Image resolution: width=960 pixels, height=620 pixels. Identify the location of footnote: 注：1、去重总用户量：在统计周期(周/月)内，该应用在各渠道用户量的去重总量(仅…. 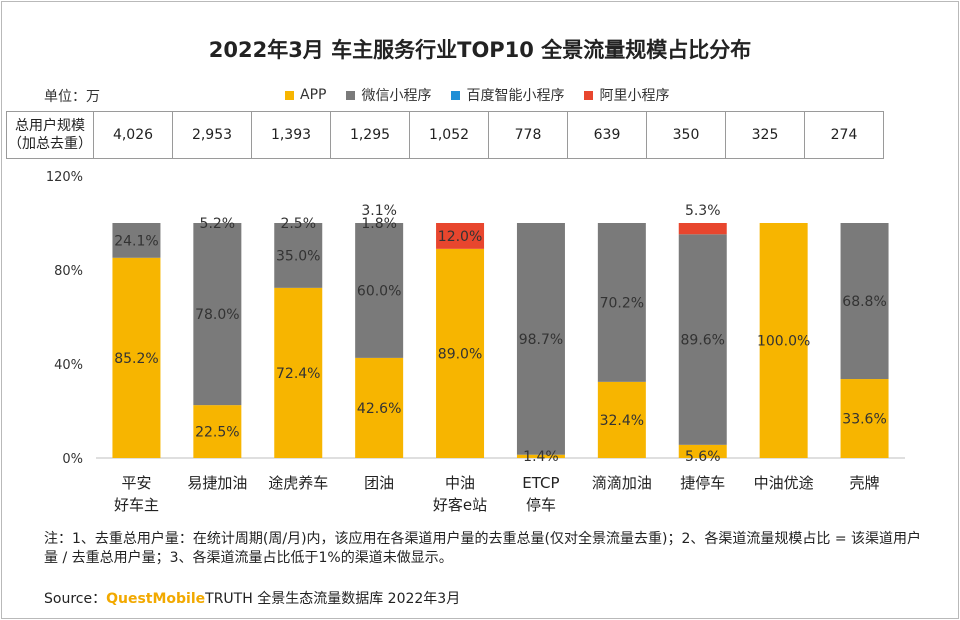
(483, 548).